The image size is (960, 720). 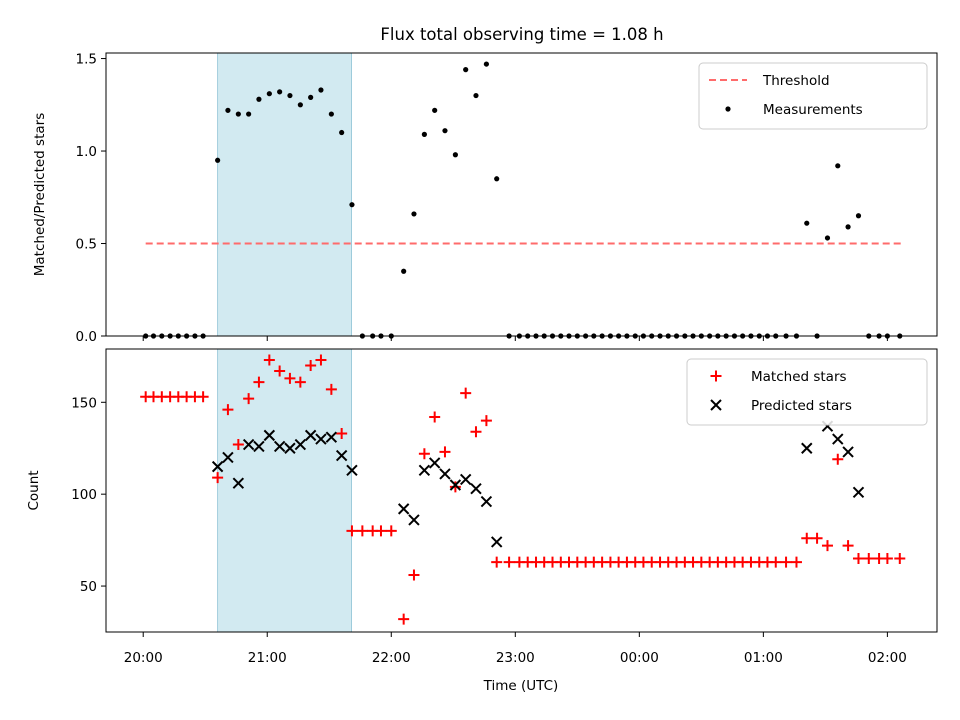 What do you see at coordinates (86, 152) in the screenshot?
I see `y-tick-label: 1.0` at bounding box center [86, 152].